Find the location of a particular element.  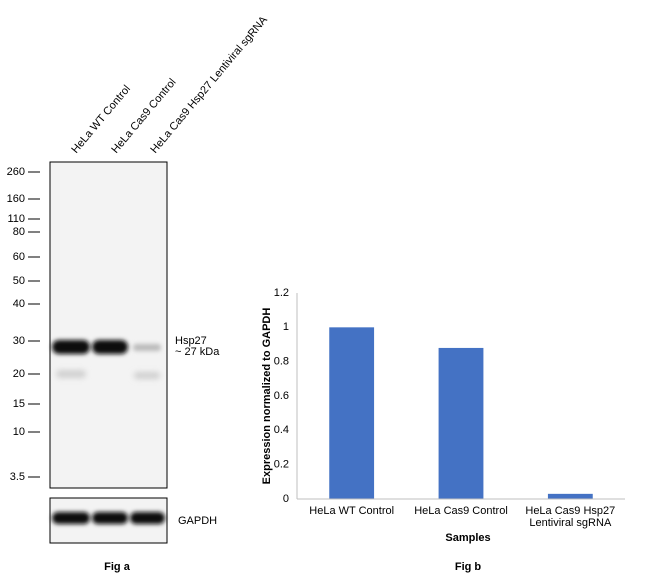

y-tick-label: 0.8 is located at coordinates (281, 362).